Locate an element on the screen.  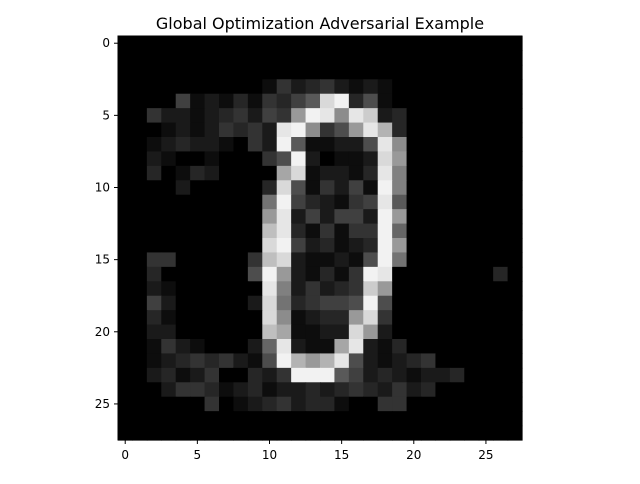
y-tick-label: 15 is located at coordinates (102, 260).